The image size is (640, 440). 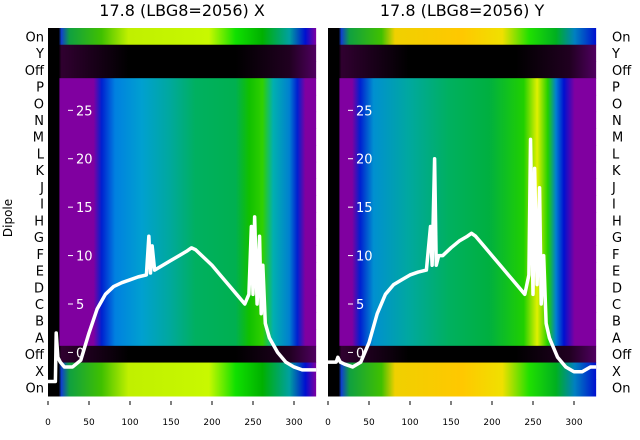 I want to click on heatmap-row-g, so click(x=182, y=237).